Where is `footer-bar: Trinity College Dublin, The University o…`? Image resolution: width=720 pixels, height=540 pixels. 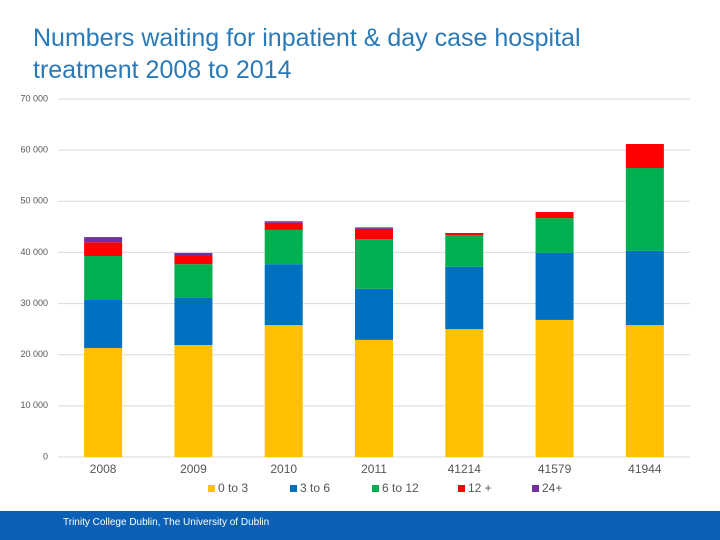
footer-bar: Trinity College Dublin, The University o… is located at coordinates (360, 525).